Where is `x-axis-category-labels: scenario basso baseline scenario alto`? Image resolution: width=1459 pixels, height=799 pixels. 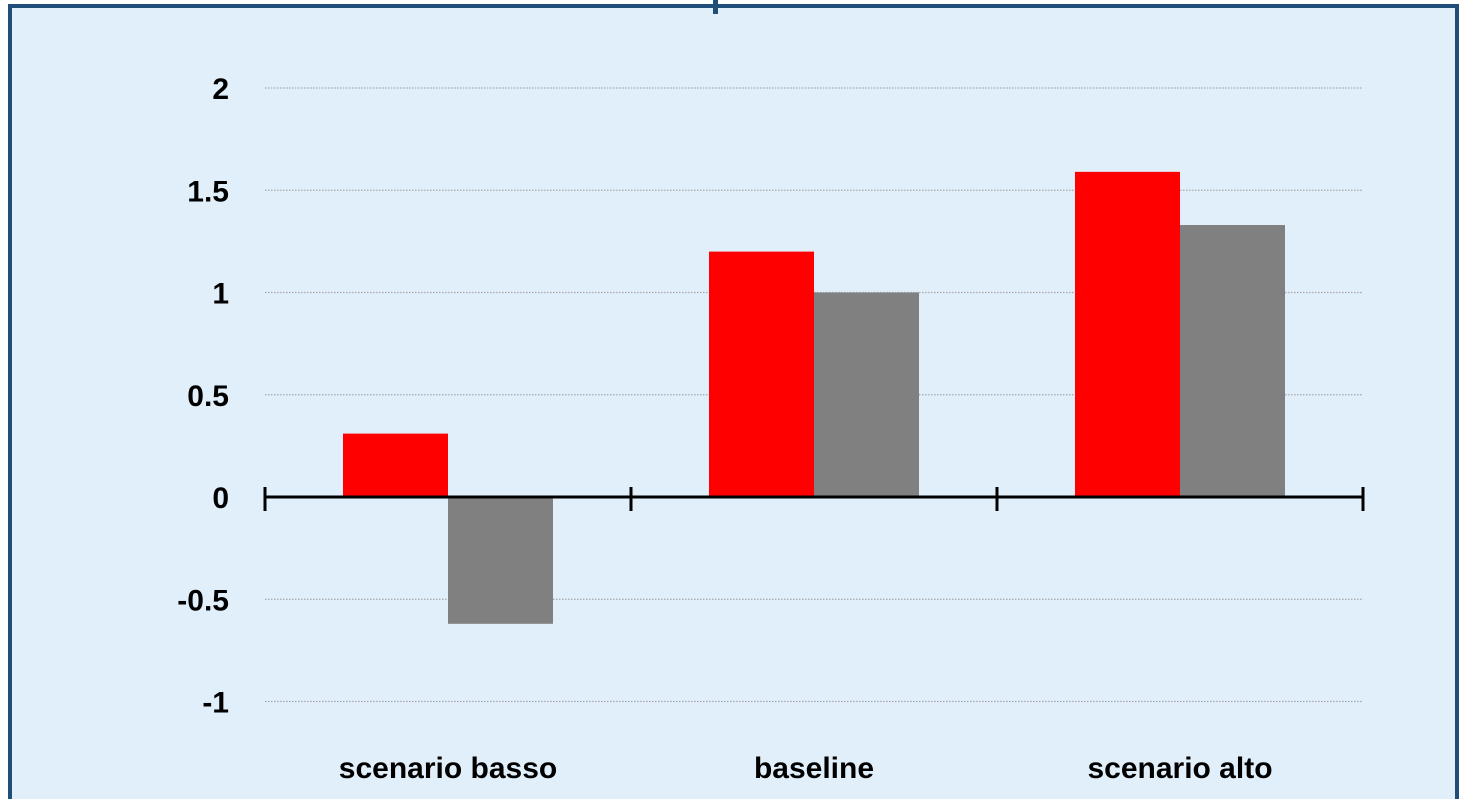 x-axis-category-labels: scenario basso baseline scenario alto is located at coordinates (806, 768).